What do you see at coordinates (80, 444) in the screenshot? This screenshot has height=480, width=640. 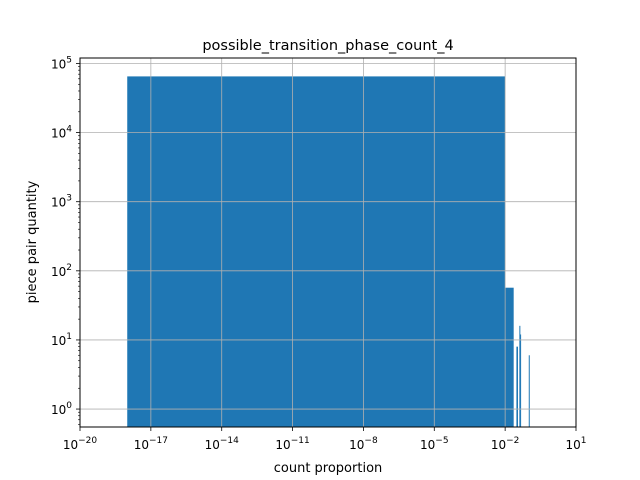 I see `x-tick-label: 10⁻²⁰` at bounding box center [80, 444].